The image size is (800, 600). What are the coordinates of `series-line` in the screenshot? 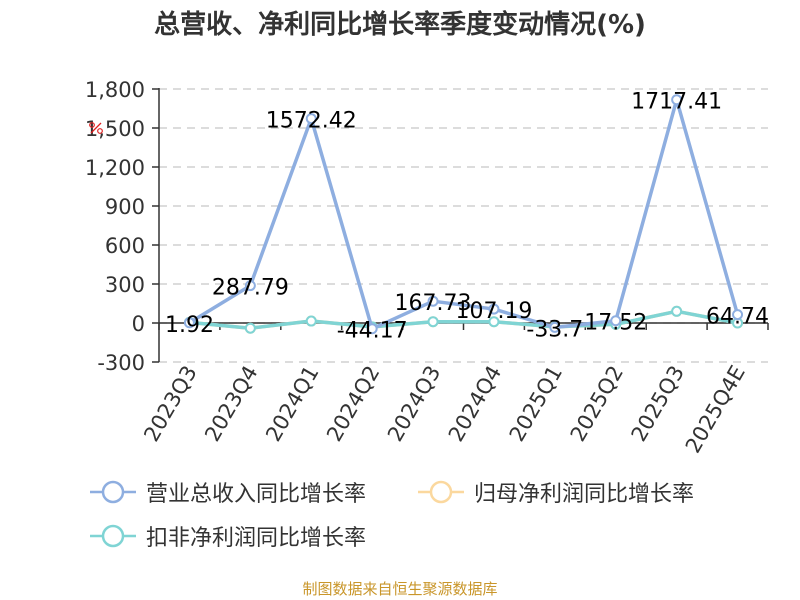 It's located at (463, 319).